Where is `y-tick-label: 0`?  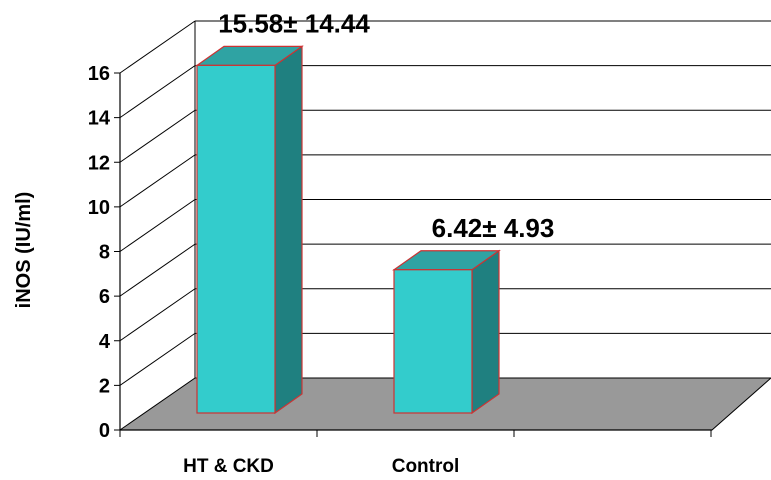 y-tick-label: 0 is located at coordinates (104, 431).